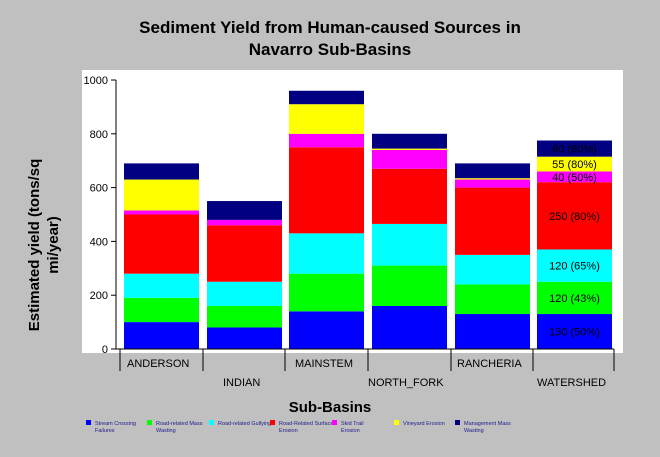 The image size is (660, 457). I want to click on data-label: 55 (80%), so click(574, 165).